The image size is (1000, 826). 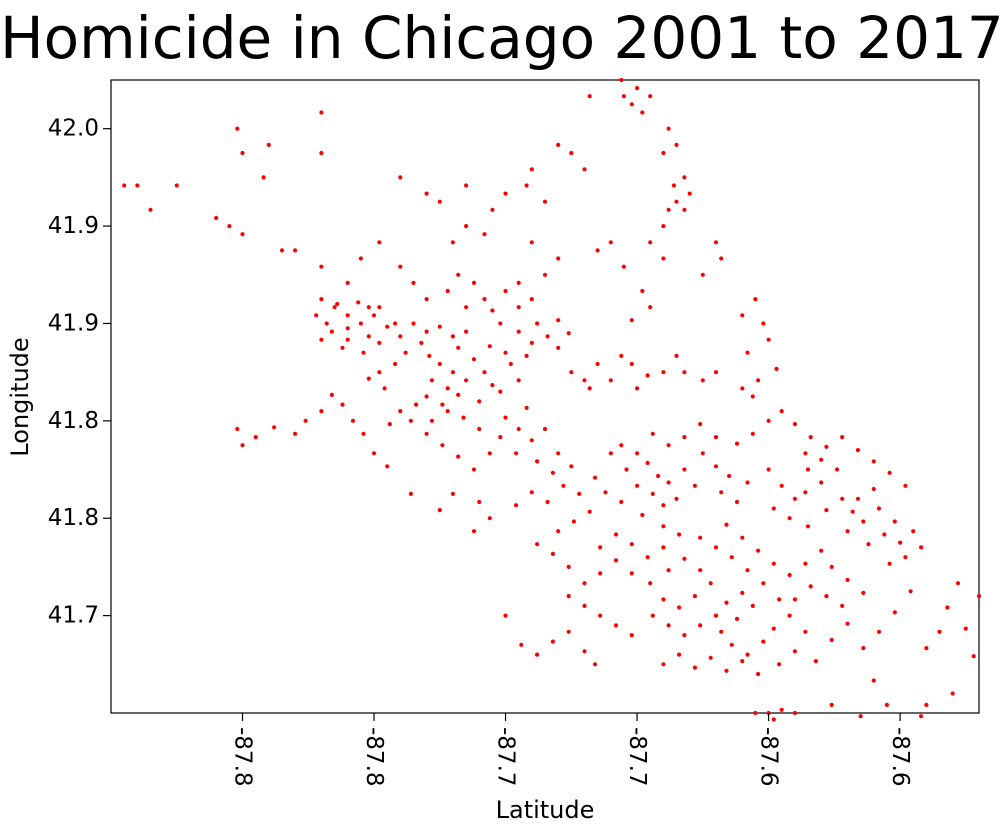 I want to click on x-axis-label: Latitude, so click(x=545, y=810).